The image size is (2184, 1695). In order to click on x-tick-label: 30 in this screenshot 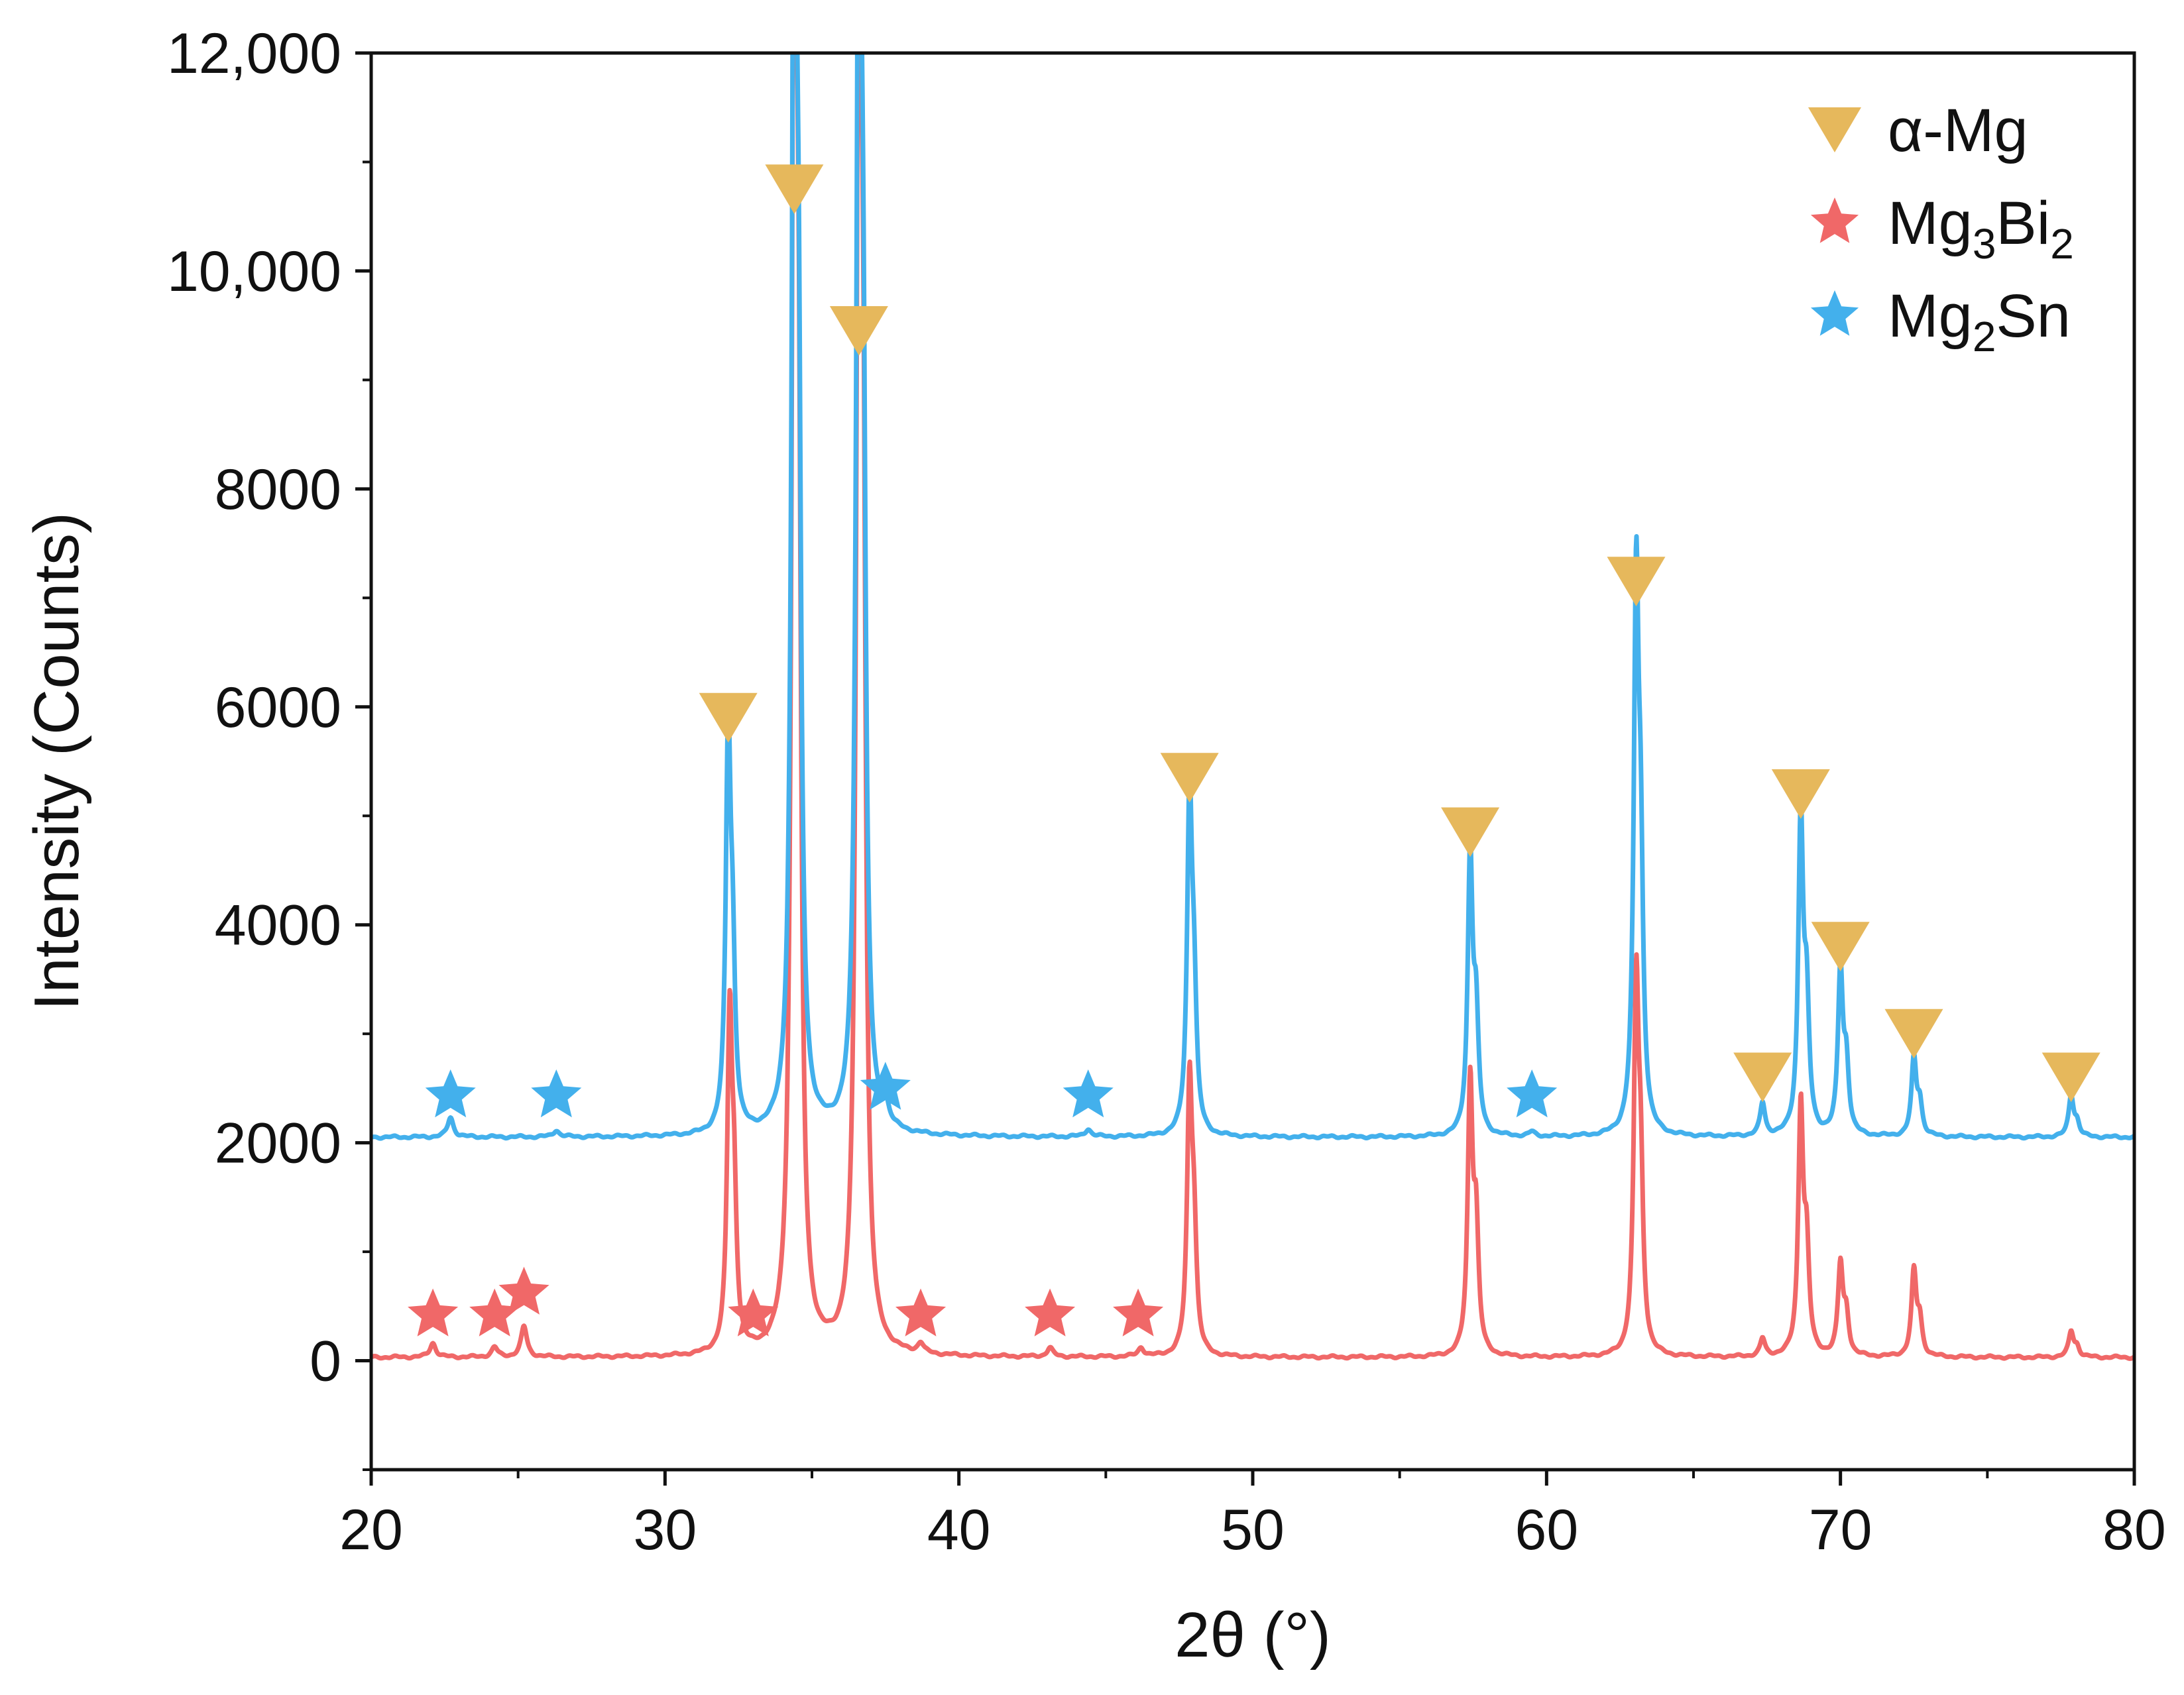, I will do `click(665, 1530)`.